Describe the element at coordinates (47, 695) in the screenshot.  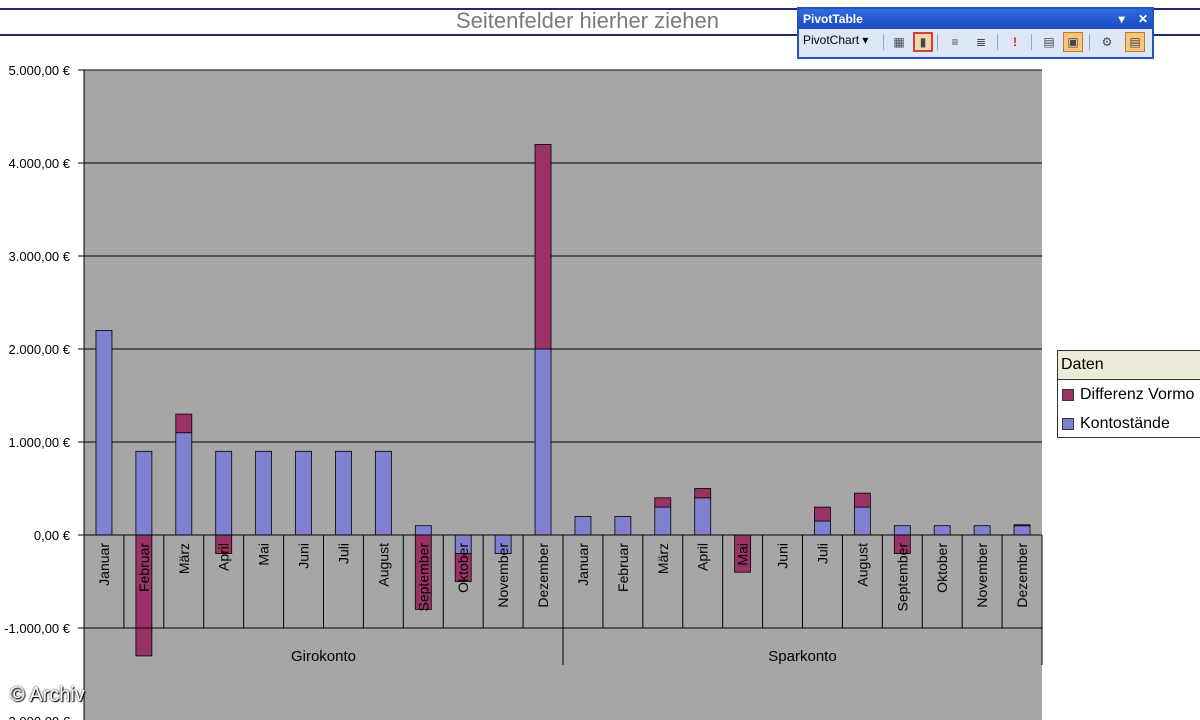
I see `watermark: © Archiv` at that location.